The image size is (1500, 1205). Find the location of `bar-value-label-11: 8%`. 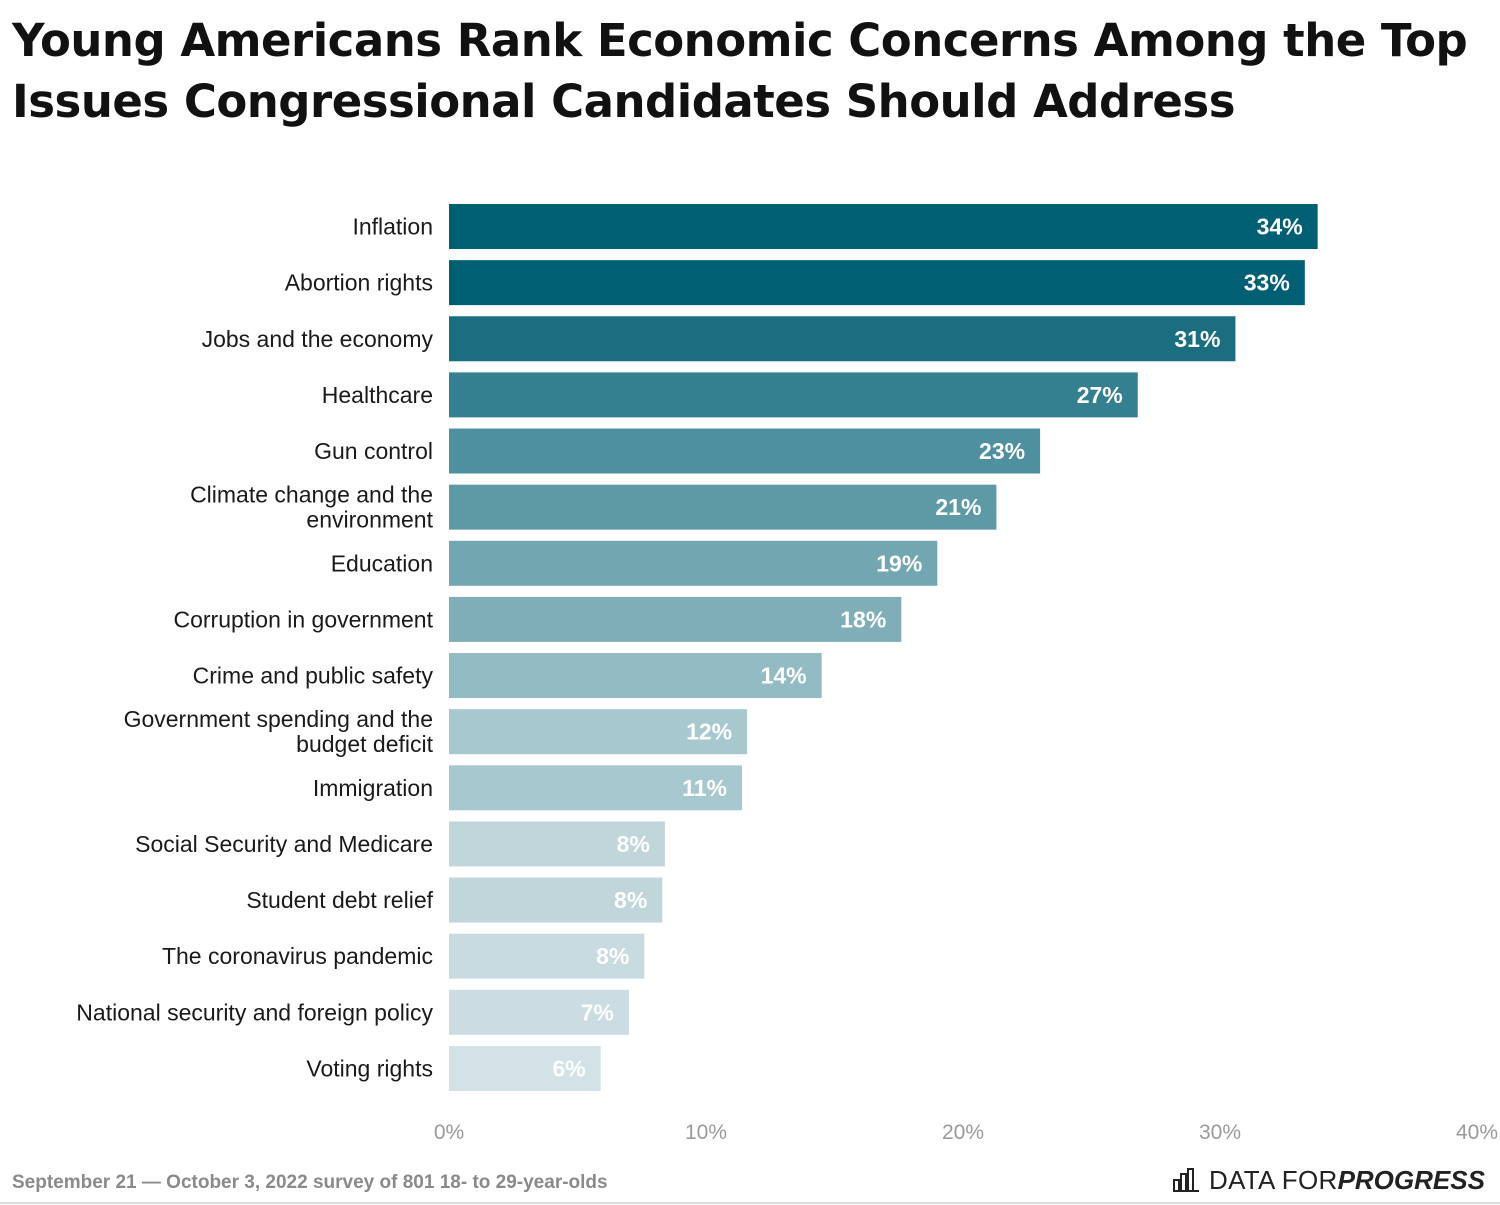

bar-value-label-11: 8% is located at coordinates (633, 844).